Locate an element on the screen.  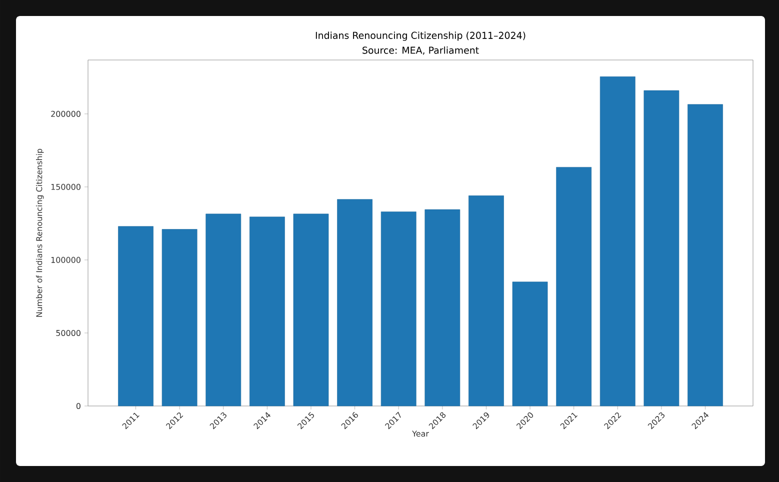
chart-subtitle: Source: MEA, Parliament is located at coordinates (420, 50).